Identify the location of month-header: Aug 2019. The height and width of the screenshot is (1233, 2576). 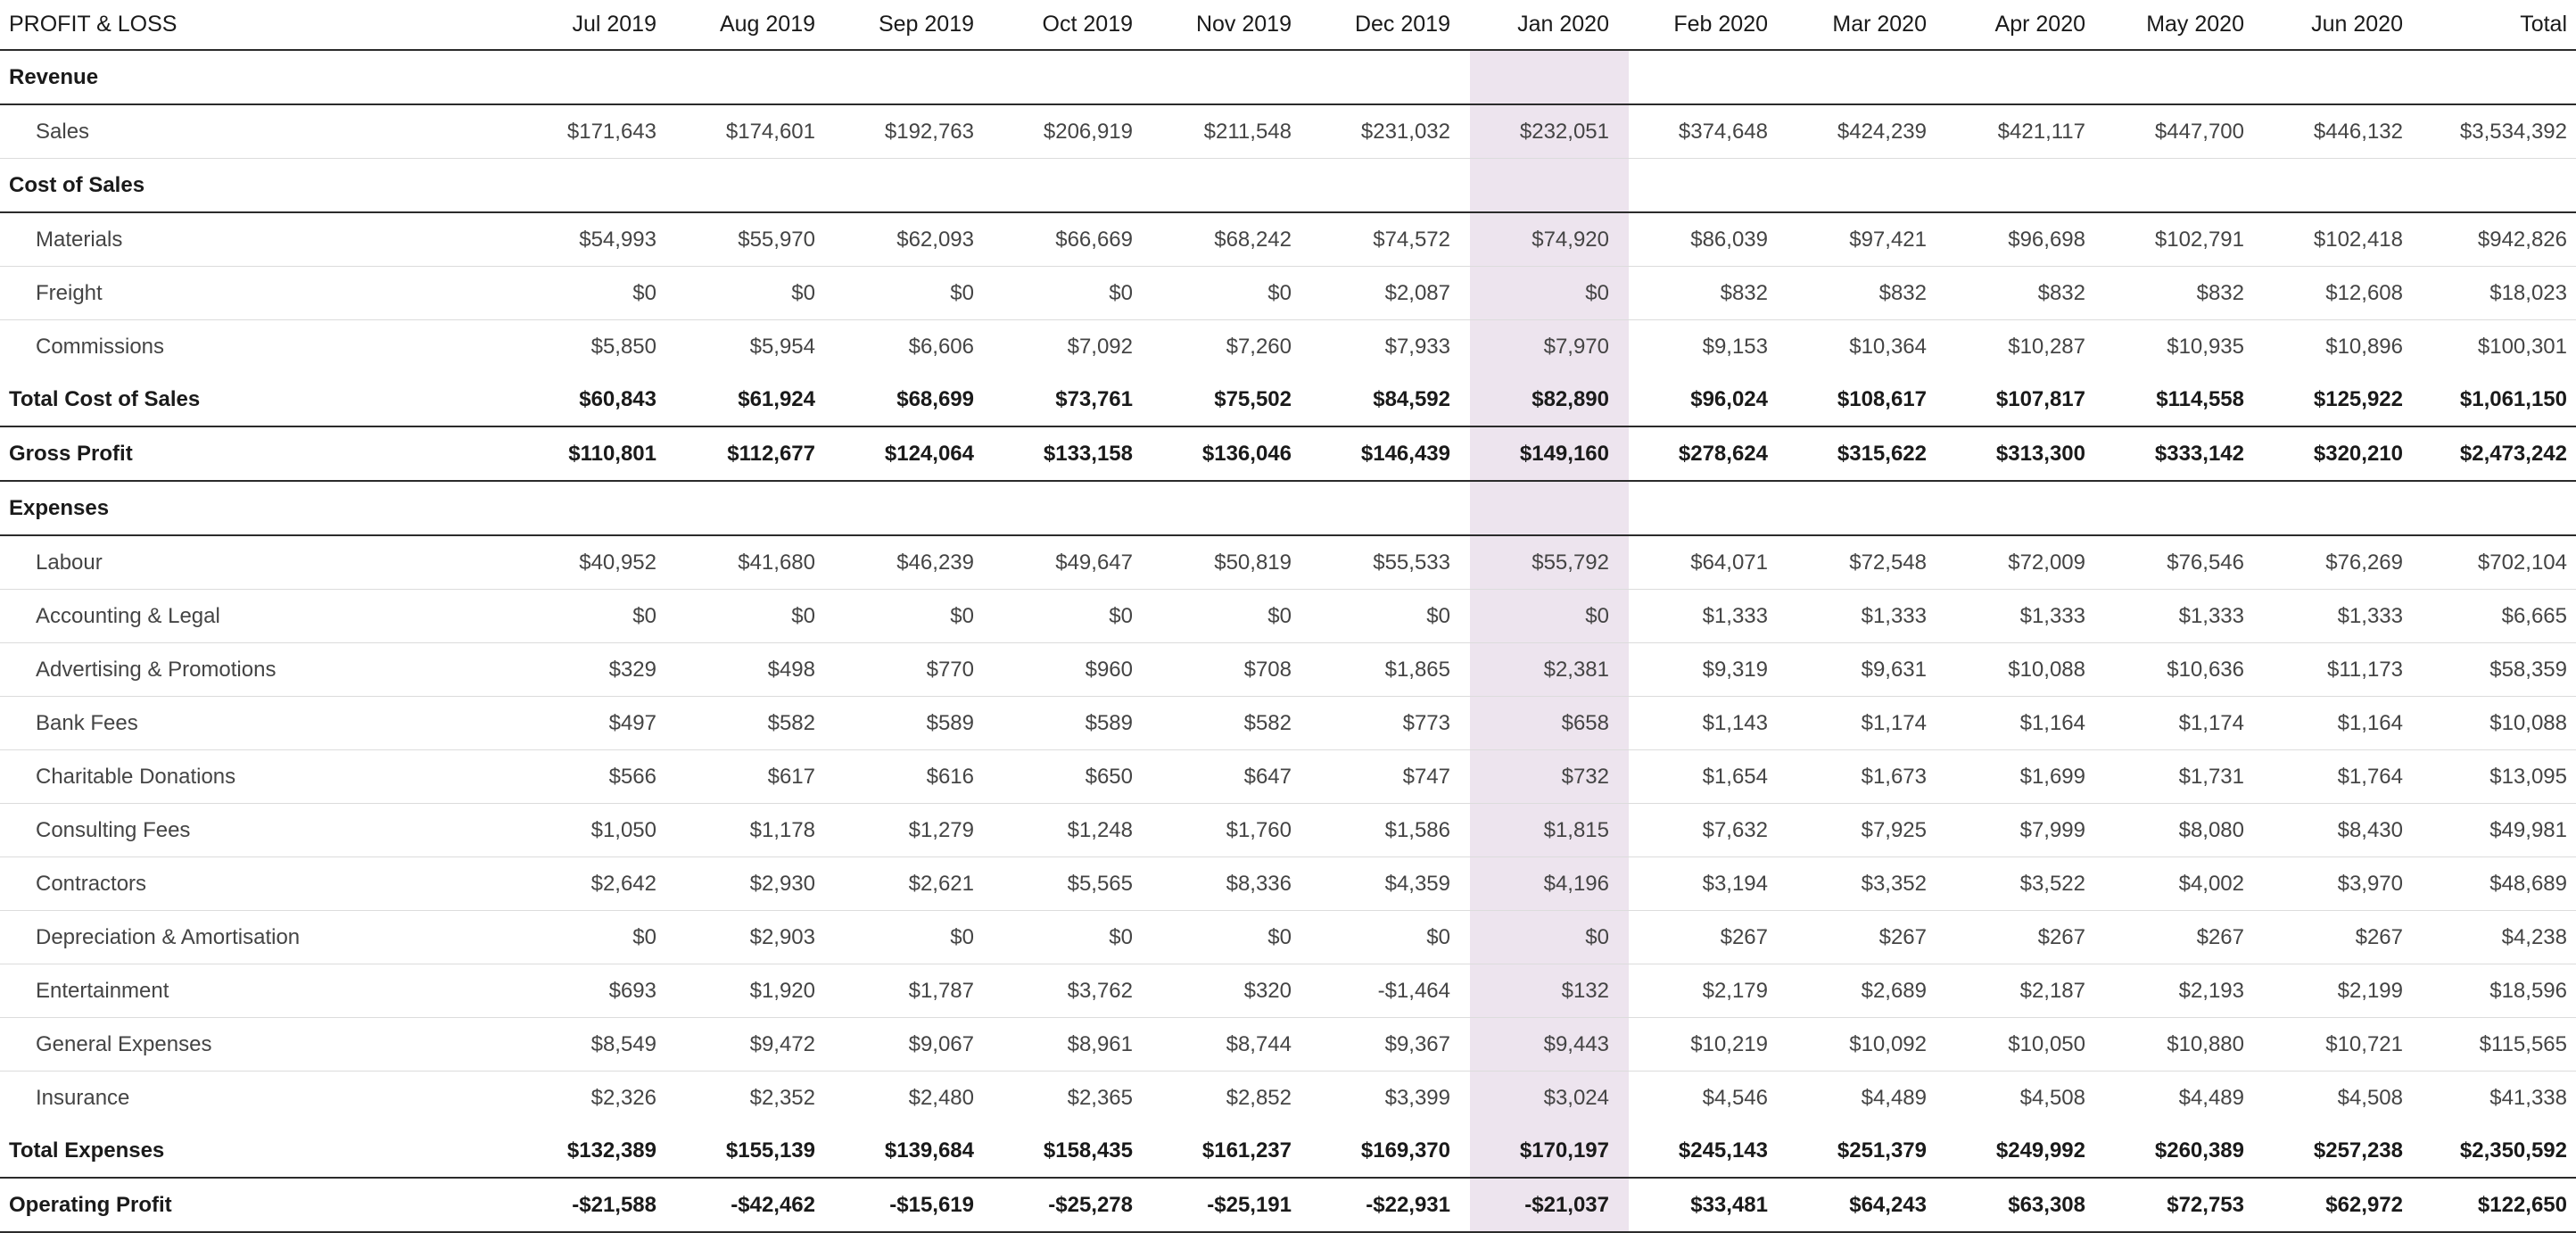
(745, 26).